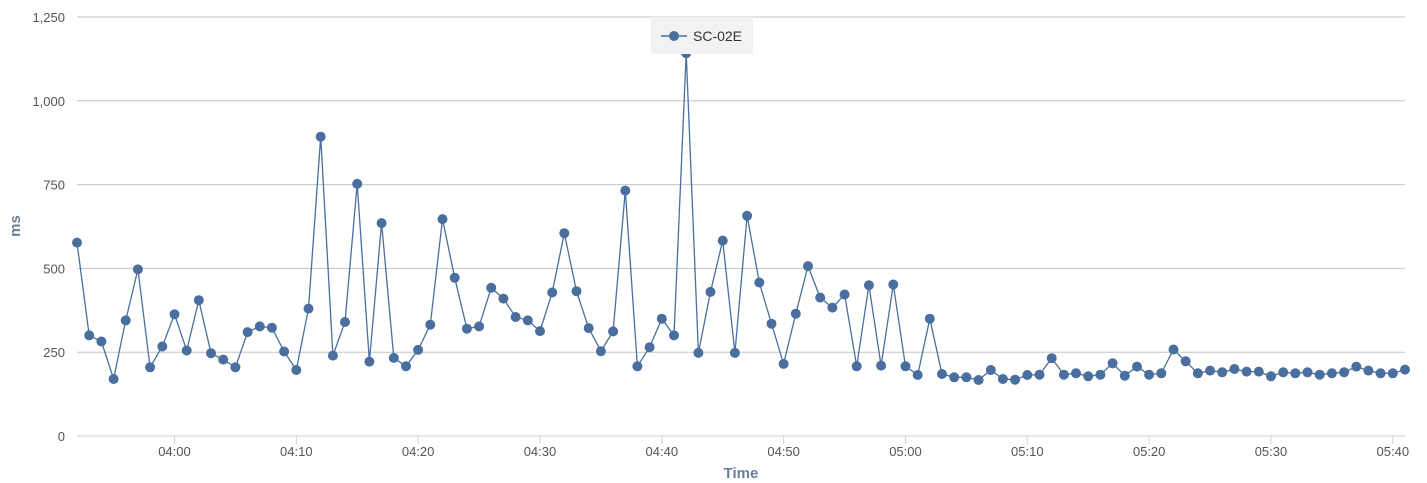 The height and width of the screenshot is (483, 1427). I want to click on legend-label: SC-02E, so click(717, 36).